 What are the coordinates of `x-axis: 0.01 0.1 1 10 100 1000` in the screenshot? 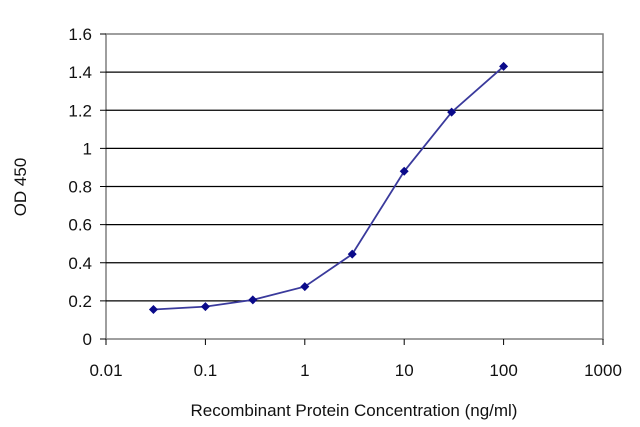 It's located at (355, 359).